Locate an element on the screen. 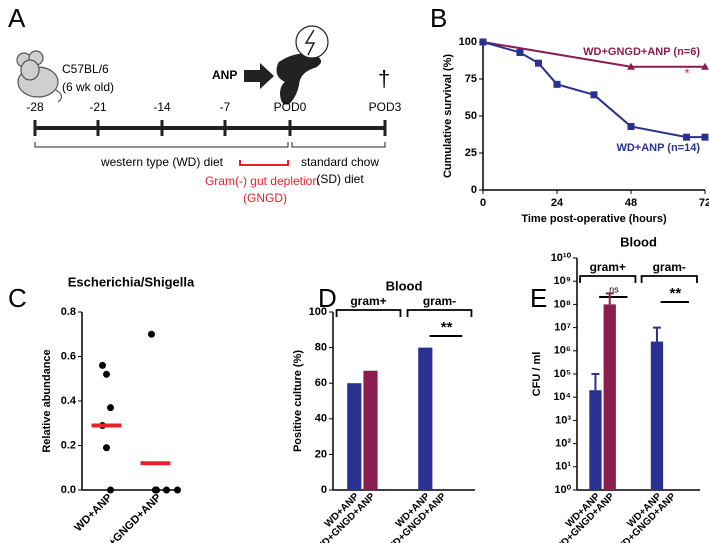 Image resolution: width=709 pixels, height=543 pixels. phase-label: western type (WD) diet is located at coordinates (162, 162).